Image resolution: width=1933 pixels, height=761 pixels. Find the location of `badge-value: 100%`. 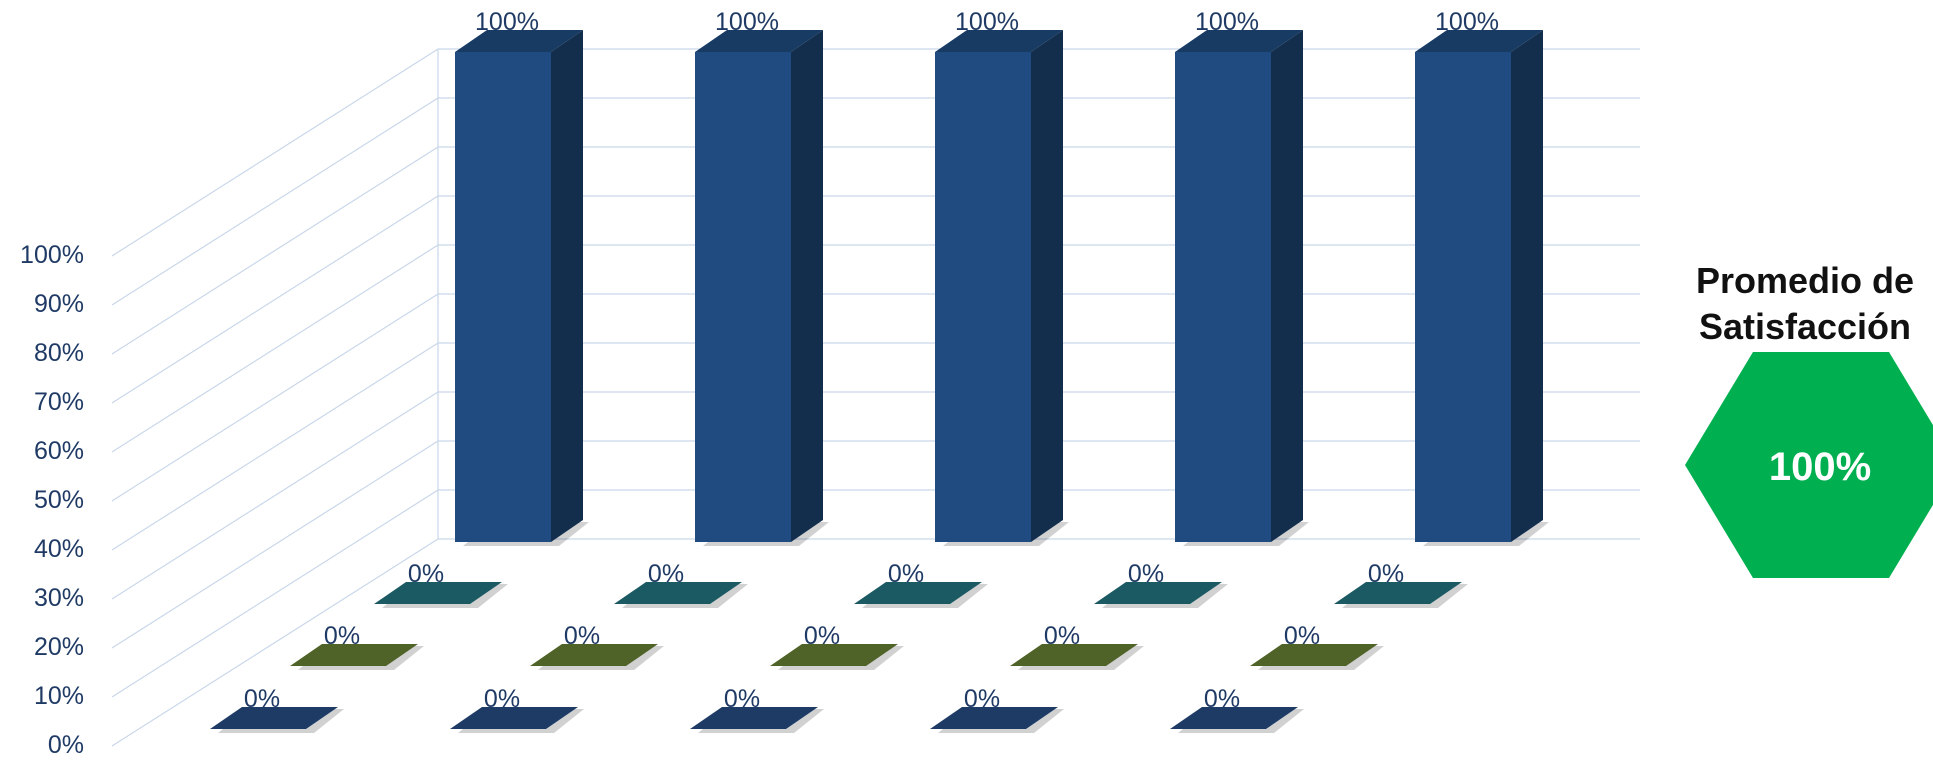

badge-value: 100% is located at coordinates (1820, 467).